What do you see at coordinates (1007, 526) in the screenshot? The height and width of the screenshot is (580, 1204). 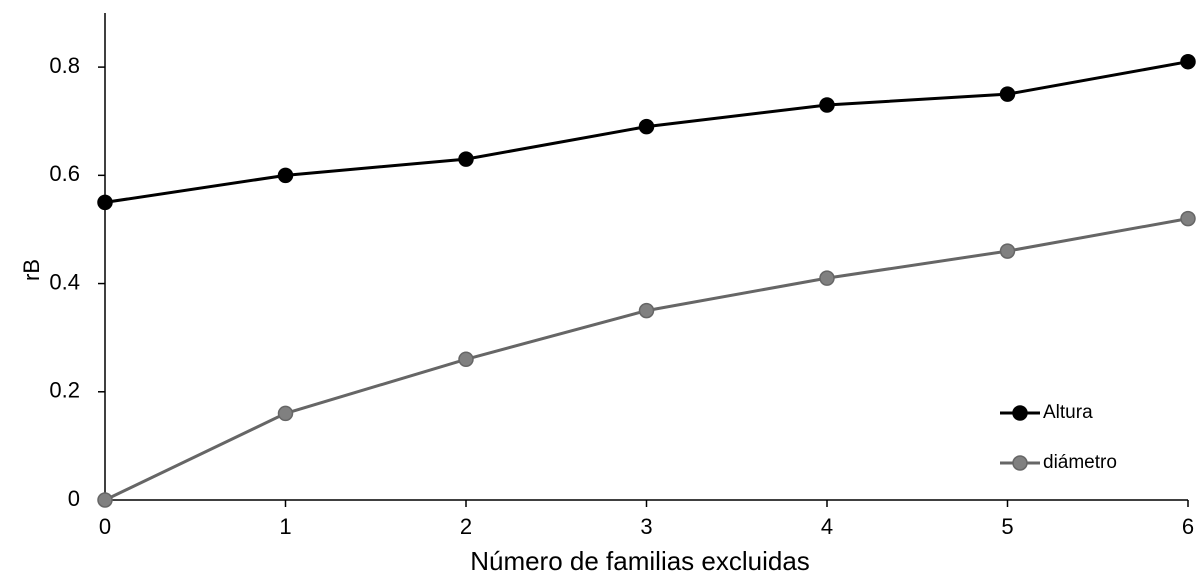 I see `x-tick-label: 5` at bounding box center [1007, 526].